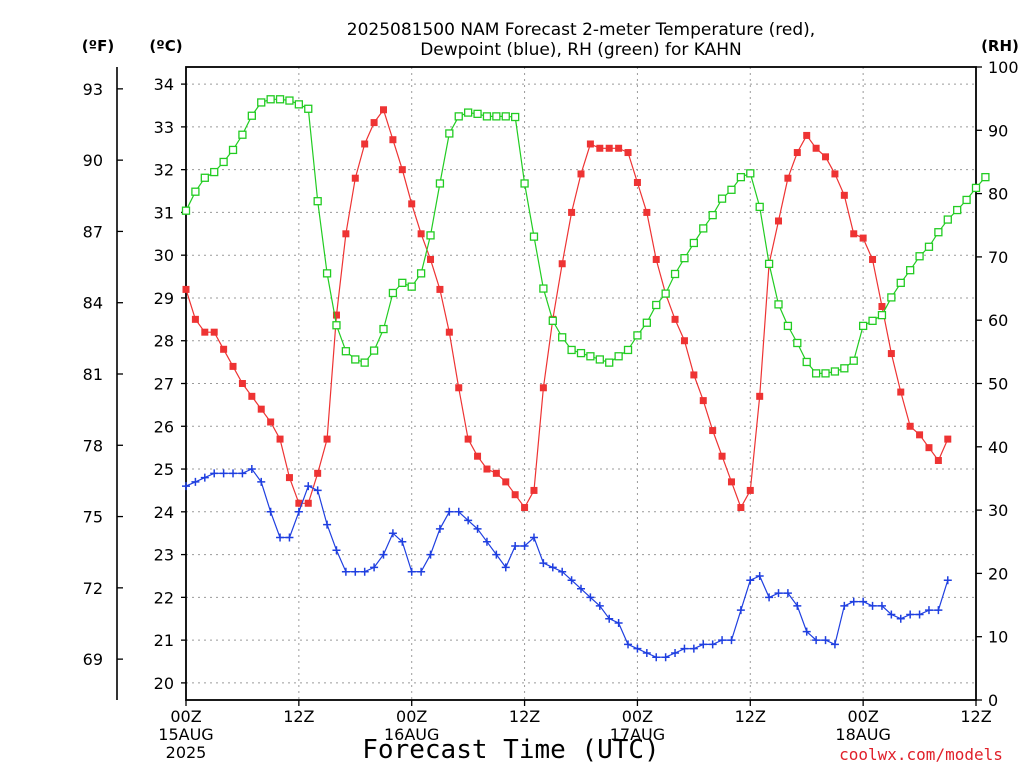 The image size is (1024, 768). Describe the element at coordinates (93, 89) in the screenshot. I see `fahrenheit-tick-label: 93` at that location.